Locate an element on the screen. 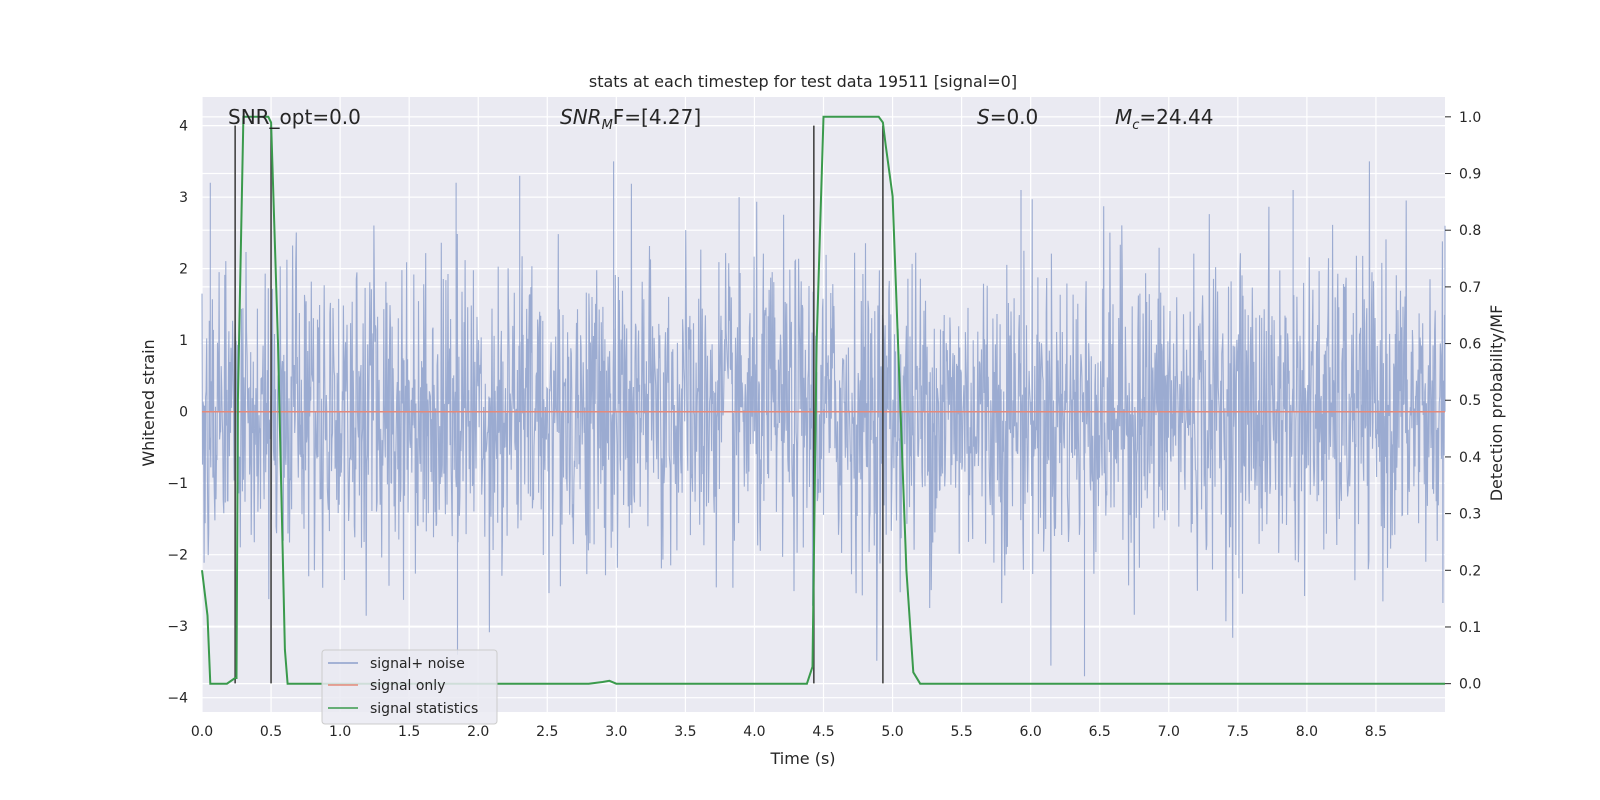 The height and width of the screenshot is (800, 1600). y-tick-label: 0 is located at coordinates (183, 413).